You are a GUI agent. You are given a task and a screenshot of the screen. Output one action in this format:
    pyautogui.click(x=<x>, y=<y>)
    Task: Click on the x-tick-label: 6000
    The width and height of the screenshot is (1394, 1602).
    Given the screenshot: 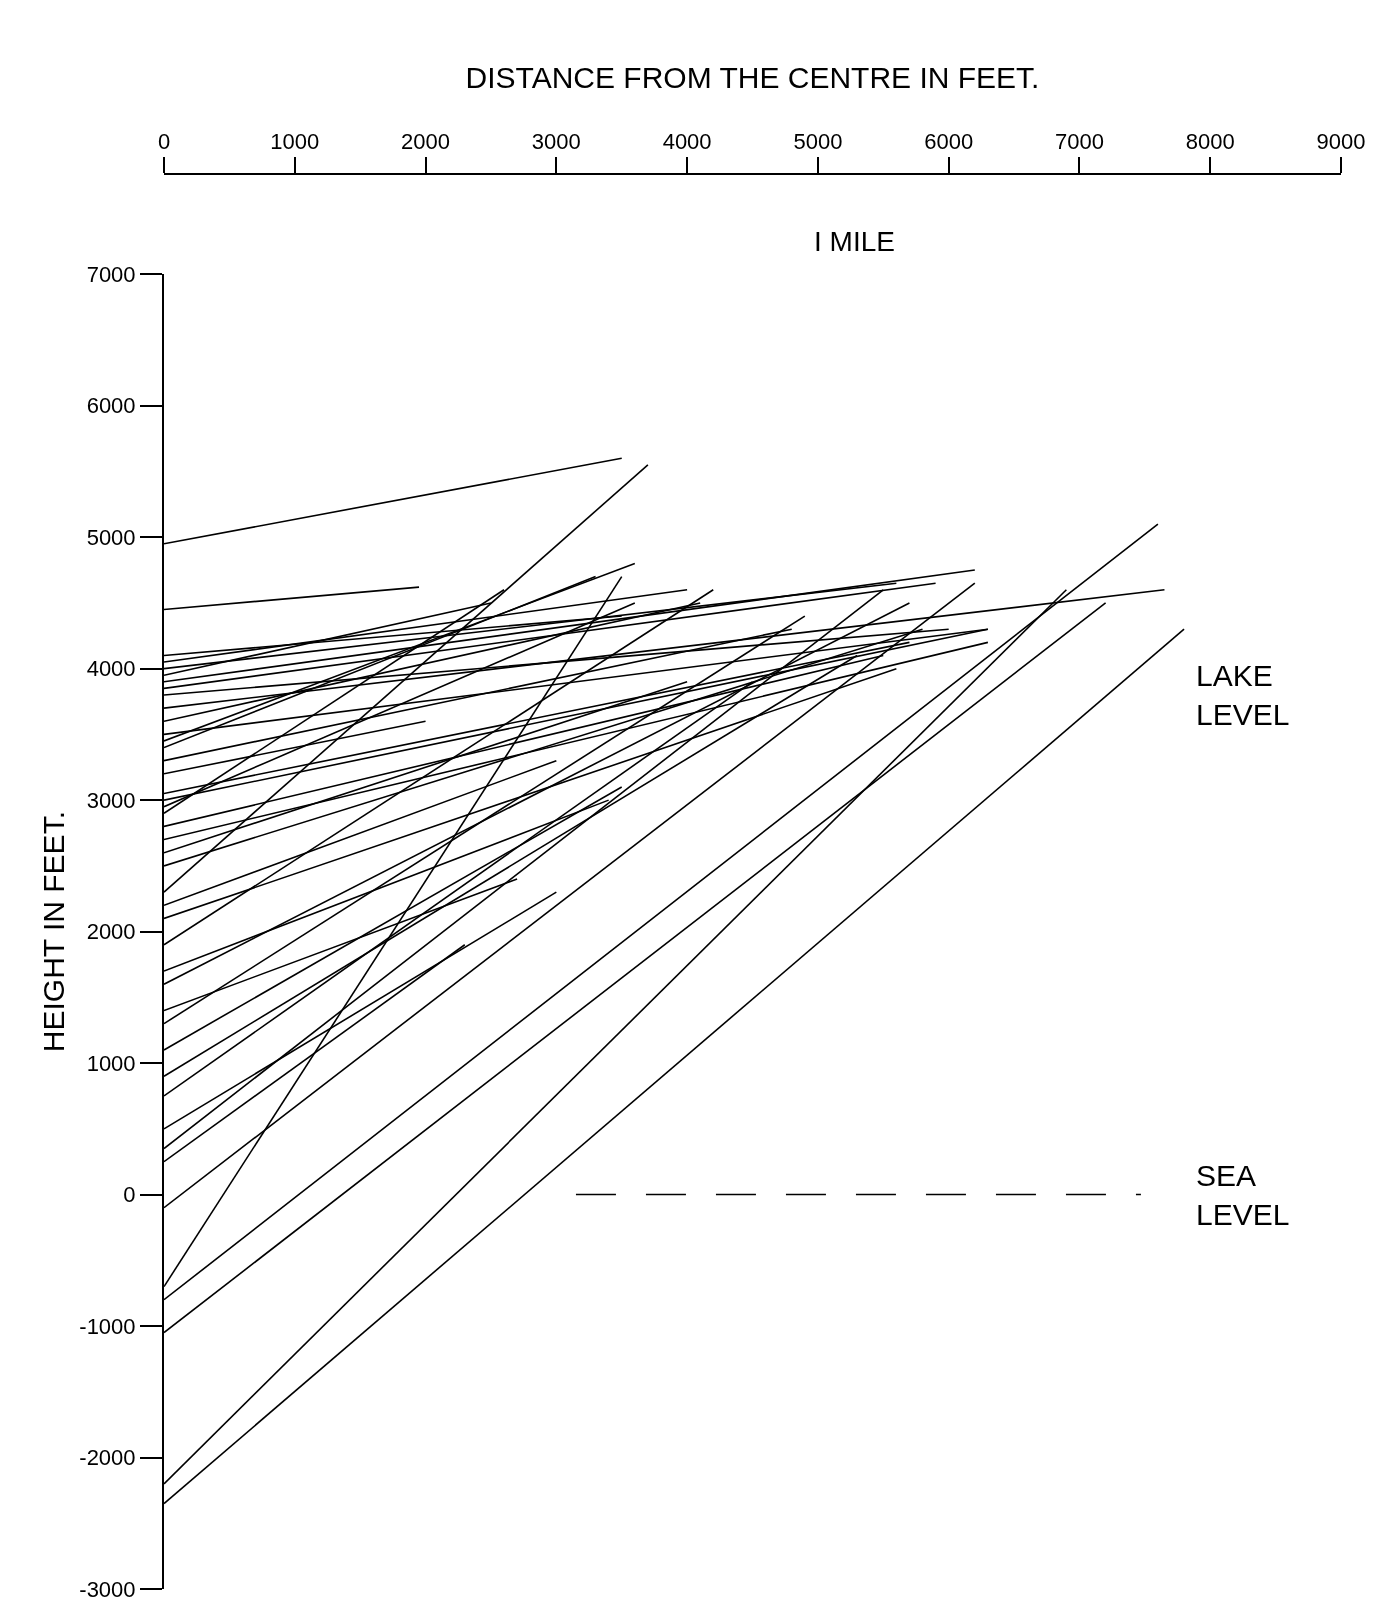 What is the action you would take?
    pyautogui.click(x=949, y=141)
    